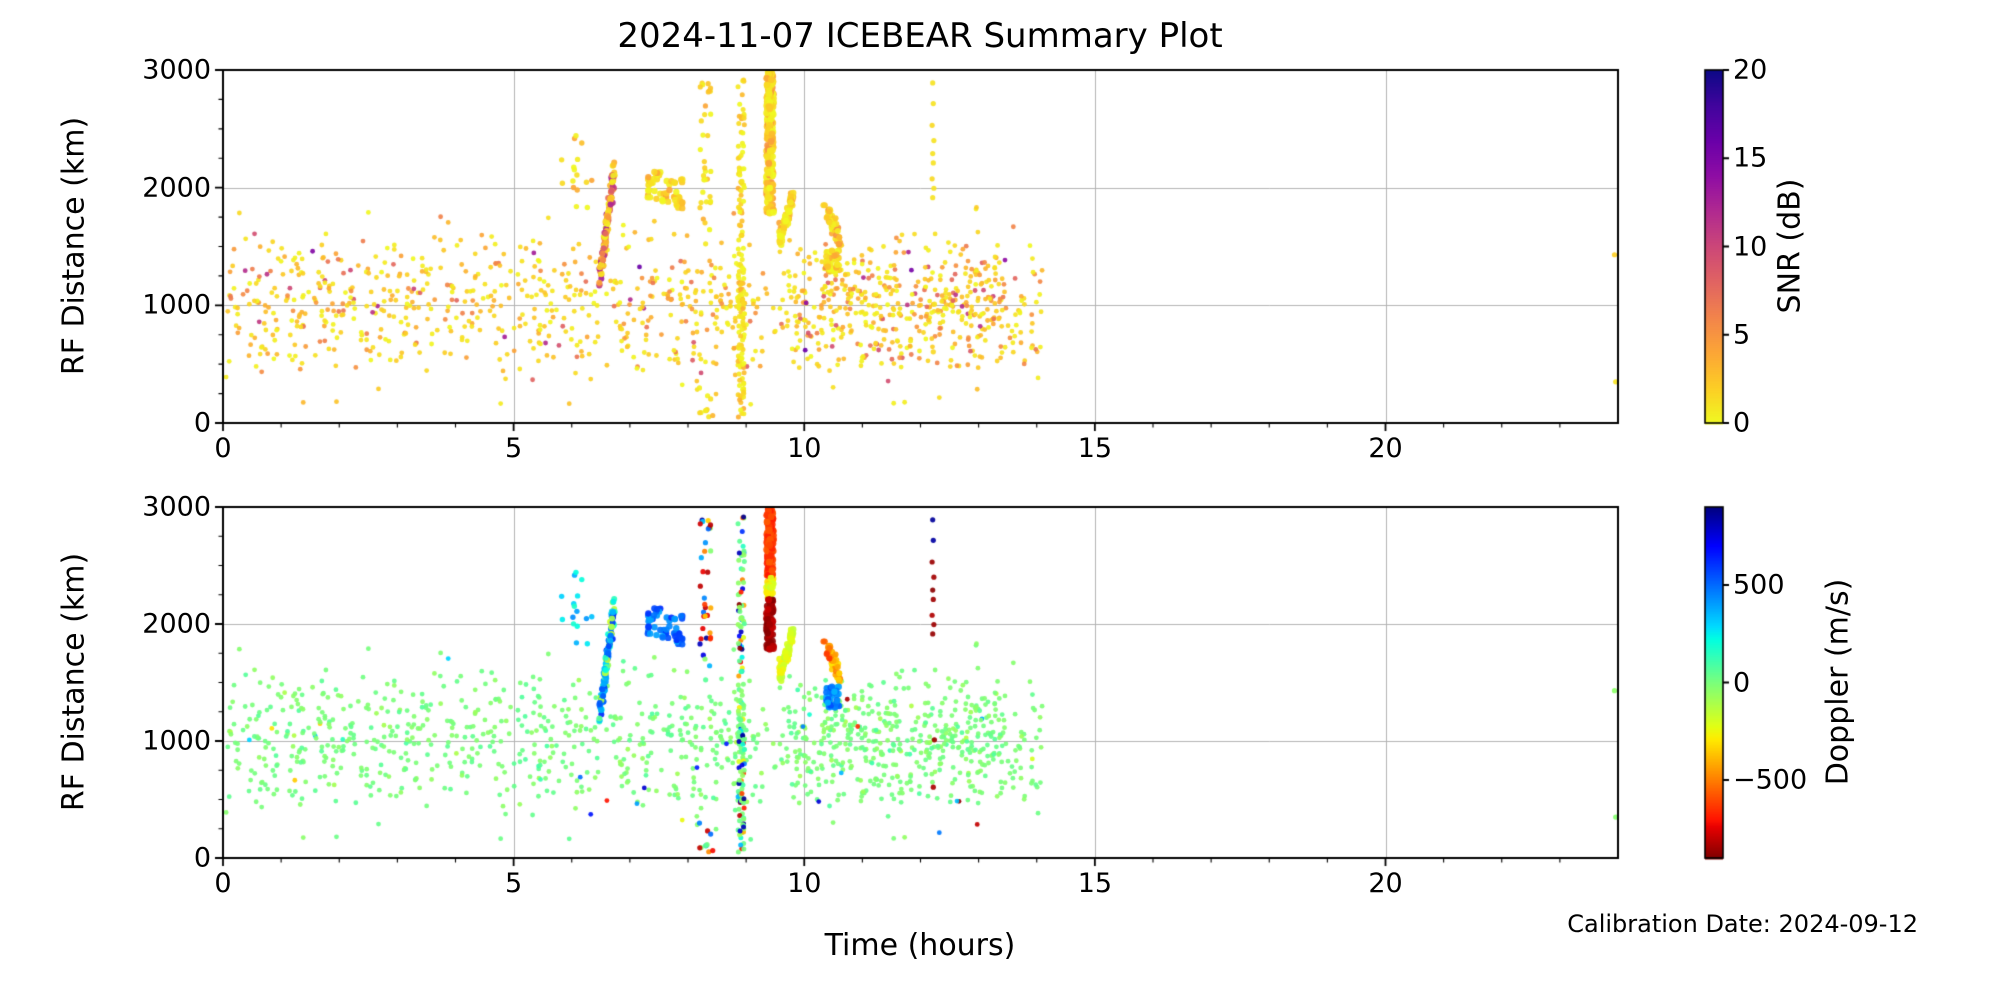 The height and width of the screenshot is (1000, 2000). I want to click on snr-colorbar-label: SNR (dB), so click(1790, 246).